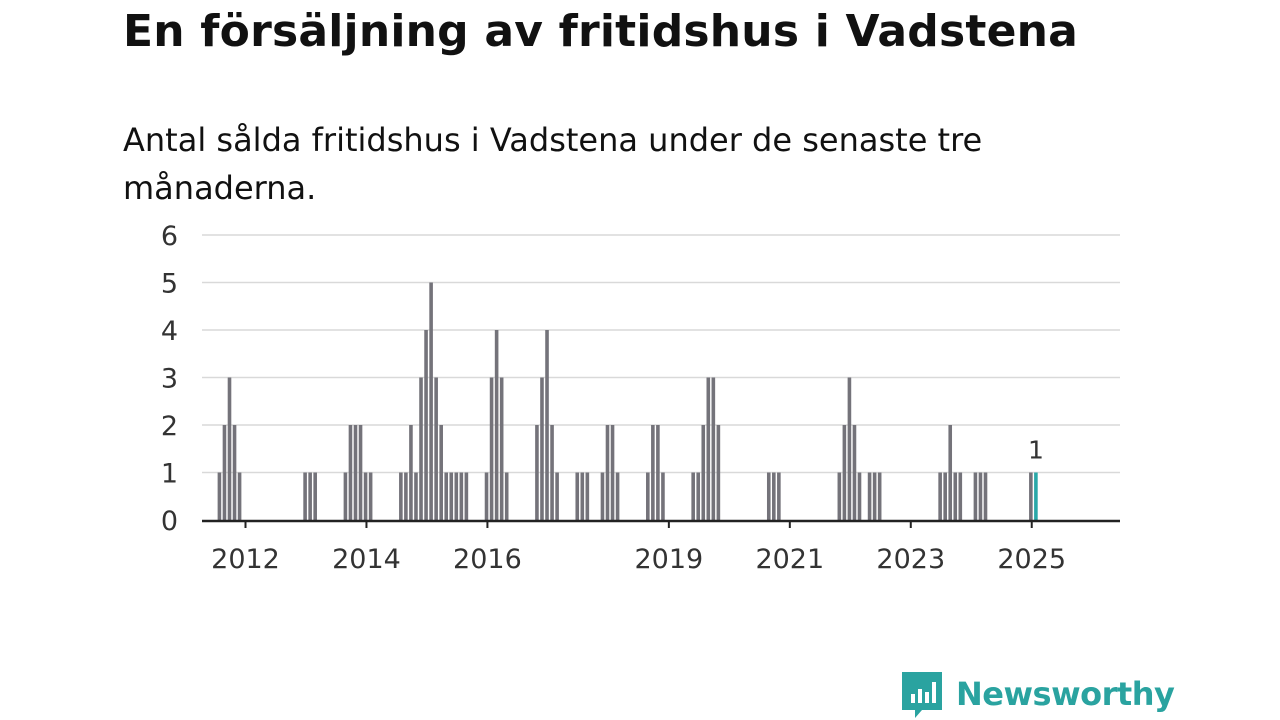 This screenshot has height=720, width=1280. I want to click on x-tick-label: 2025, so click(1031, 559).